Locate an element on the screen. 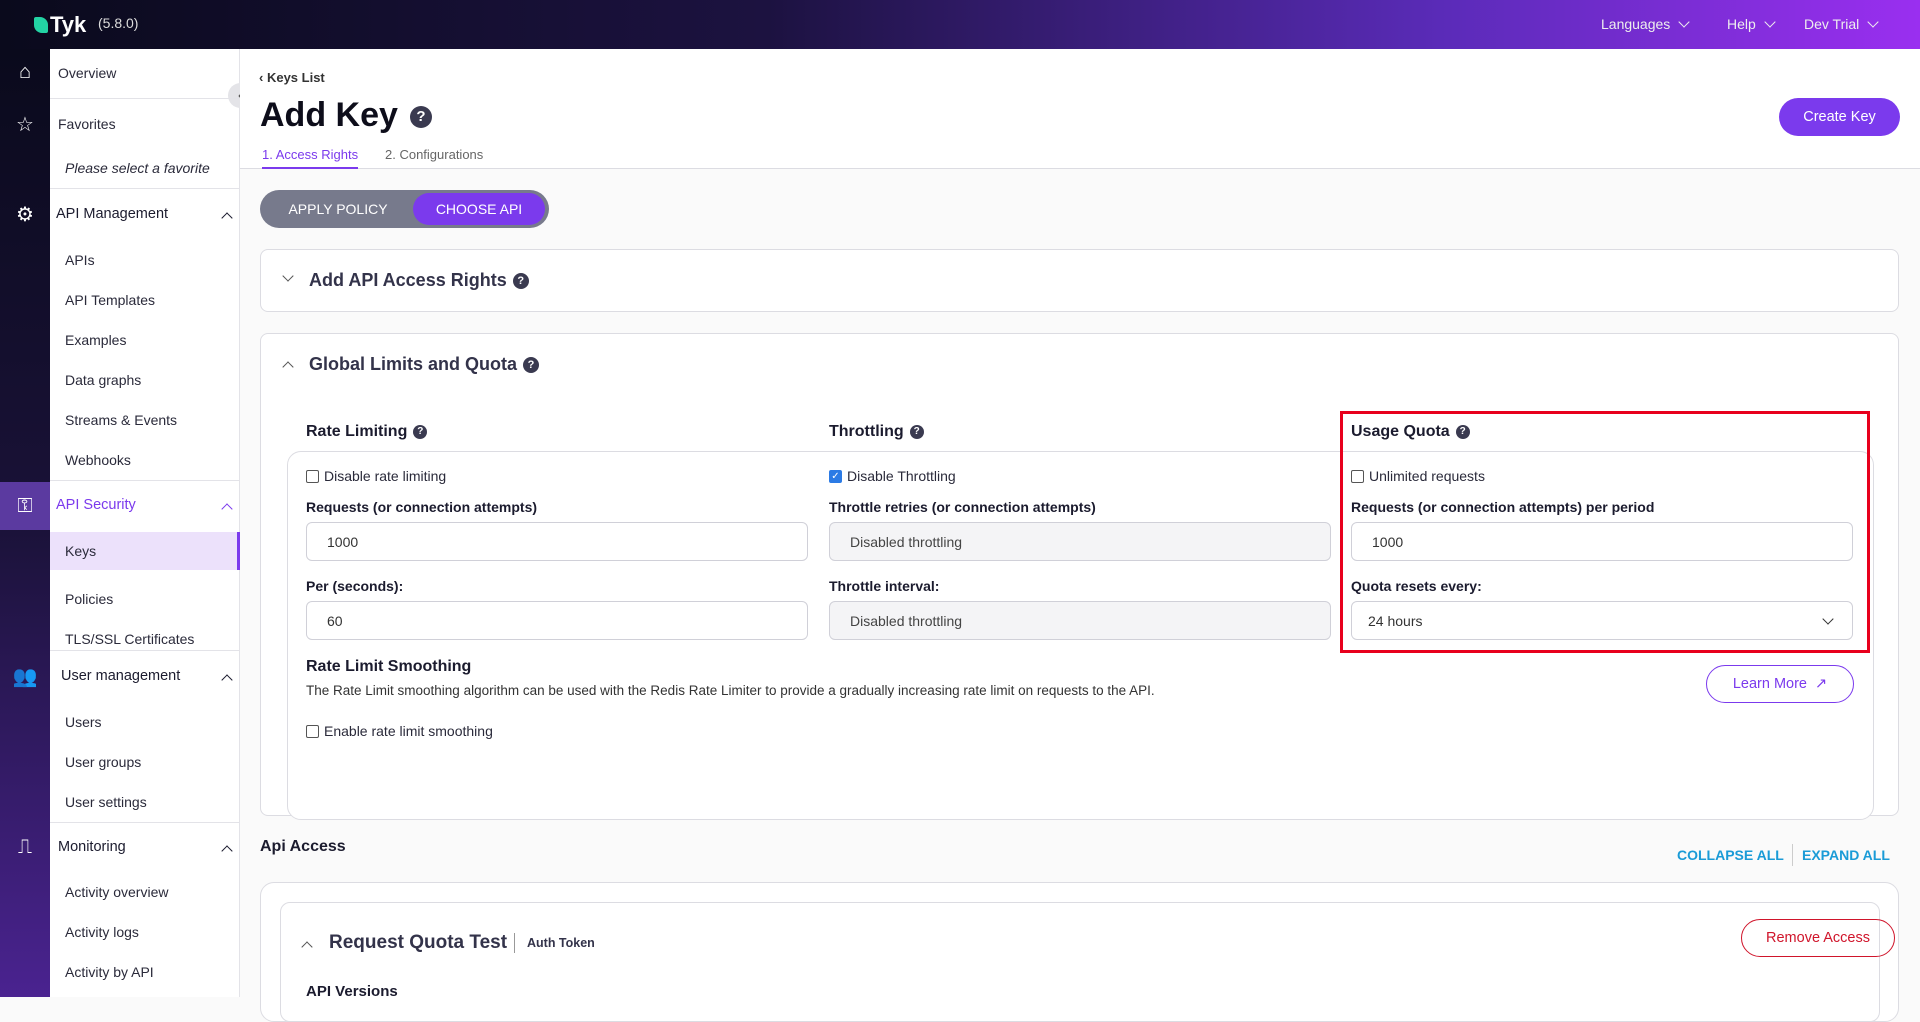 The image size is (1920, 1022). sidebar-item-examples: Examples is located at coordinates (96, 340).